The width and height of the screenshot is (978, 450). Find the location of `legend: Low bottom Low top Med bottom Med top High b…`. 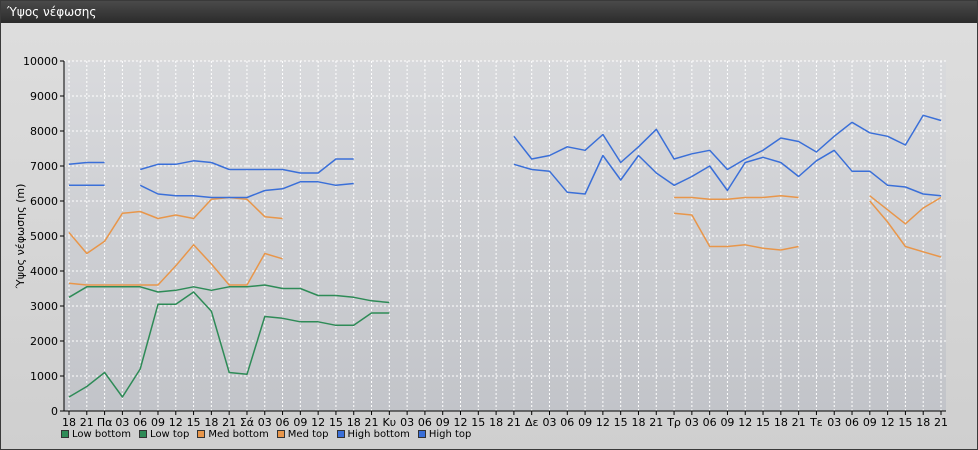

legend: Low bottom Low top Med bottom Med top High b… is located at coordinates (266, 434).